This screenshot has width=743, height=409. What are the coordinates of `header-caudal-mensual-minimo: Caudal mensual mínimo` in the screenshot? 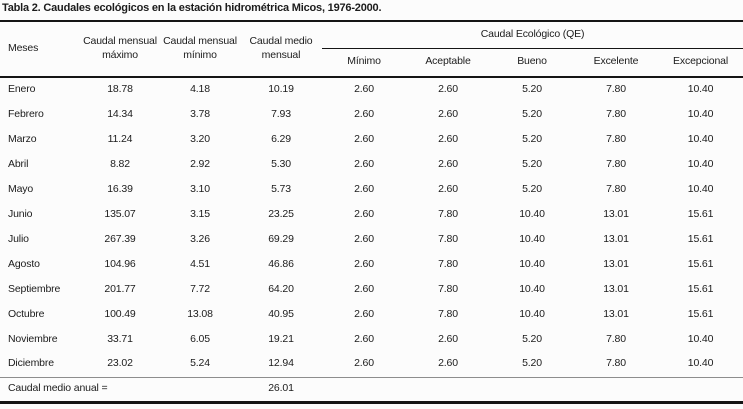 It's located at (200, 49).